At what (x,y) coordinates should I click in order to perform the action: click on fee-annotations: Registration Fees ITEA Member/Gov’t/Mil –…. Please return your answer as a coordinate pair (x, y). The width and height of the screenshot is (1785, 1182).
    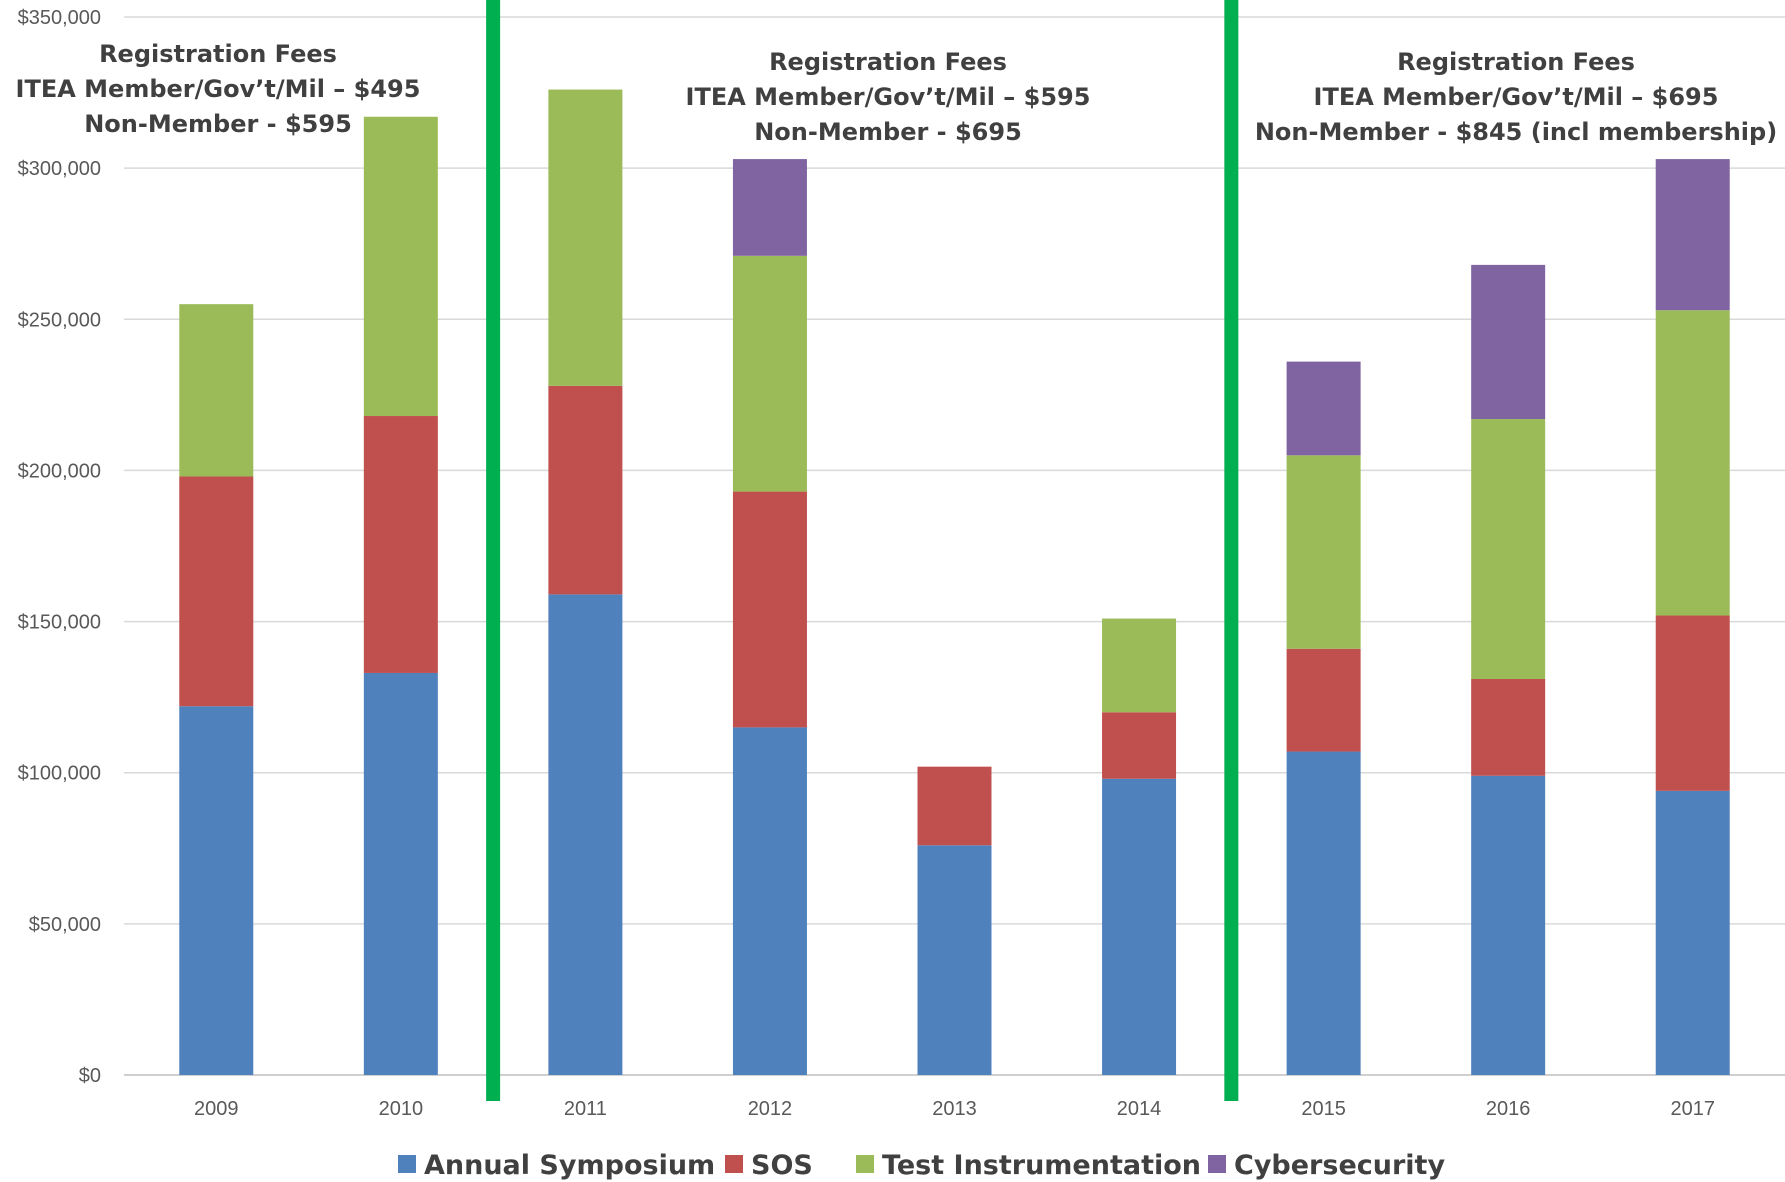
    Looking at the image, I should click on (897, 93).